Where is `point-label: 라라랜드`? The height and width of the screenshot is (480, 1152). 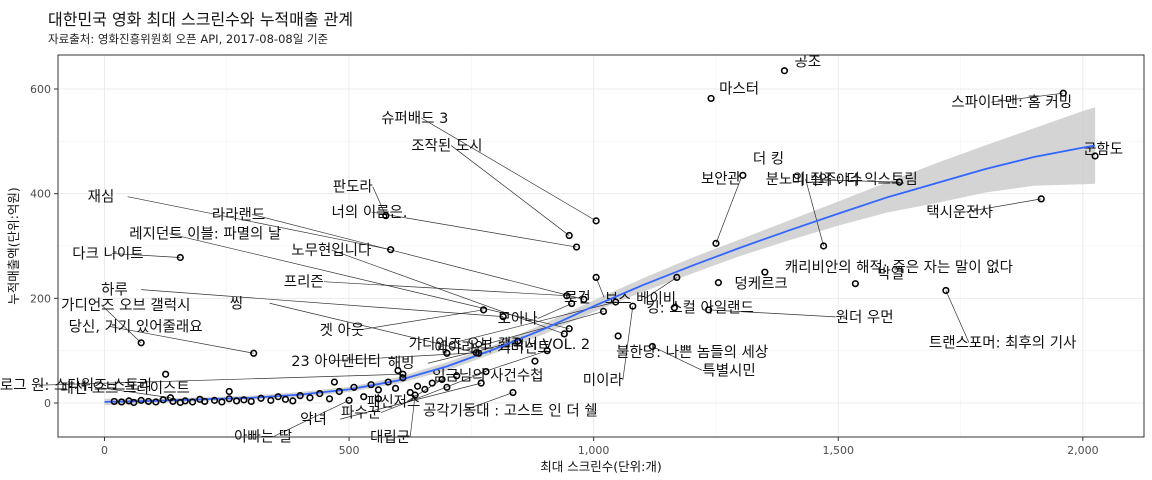
point-label: 라라랜드 is located at coordinates (238, 214).